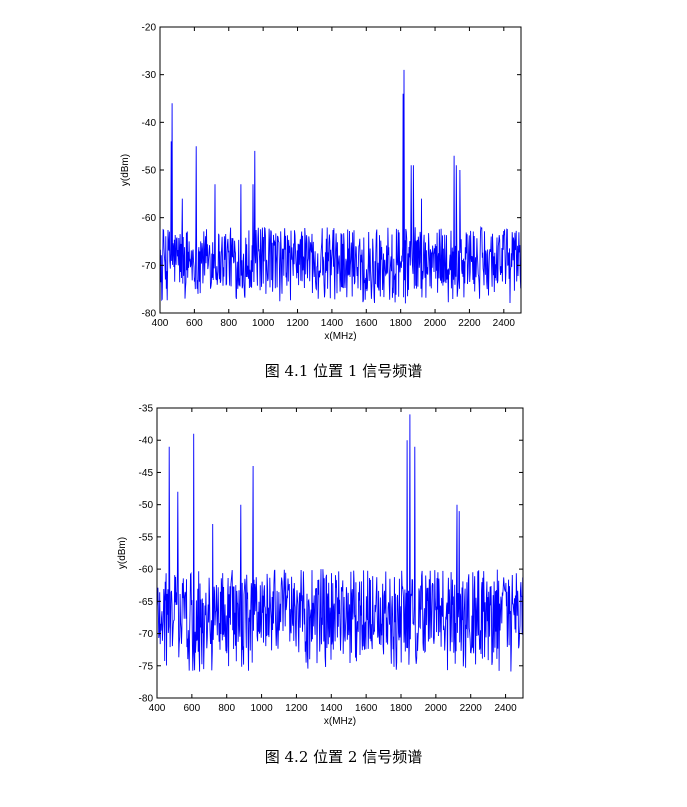 The image size is (687, 807). What do you see at coordinates (146, 666) in the screenshot?
I see `y-tick-label: -75` at bounding box center [146, 666].